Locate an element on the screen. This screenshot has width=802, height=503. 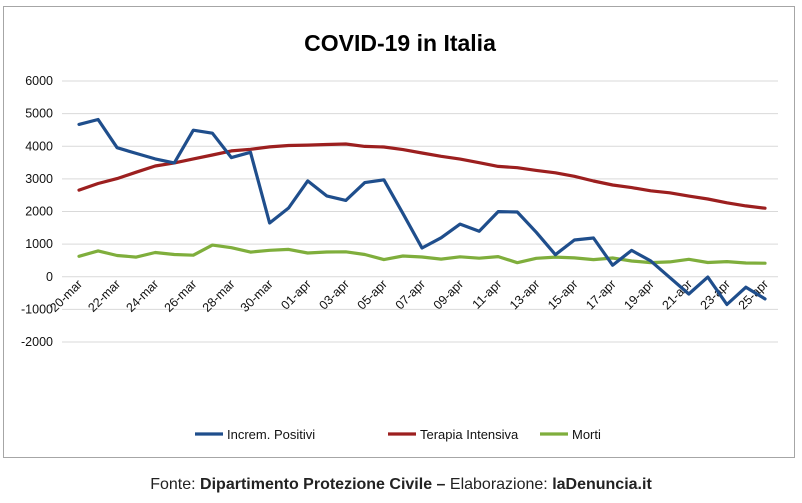
y-tick-label: 2000 is located at coordinates (39, 212).